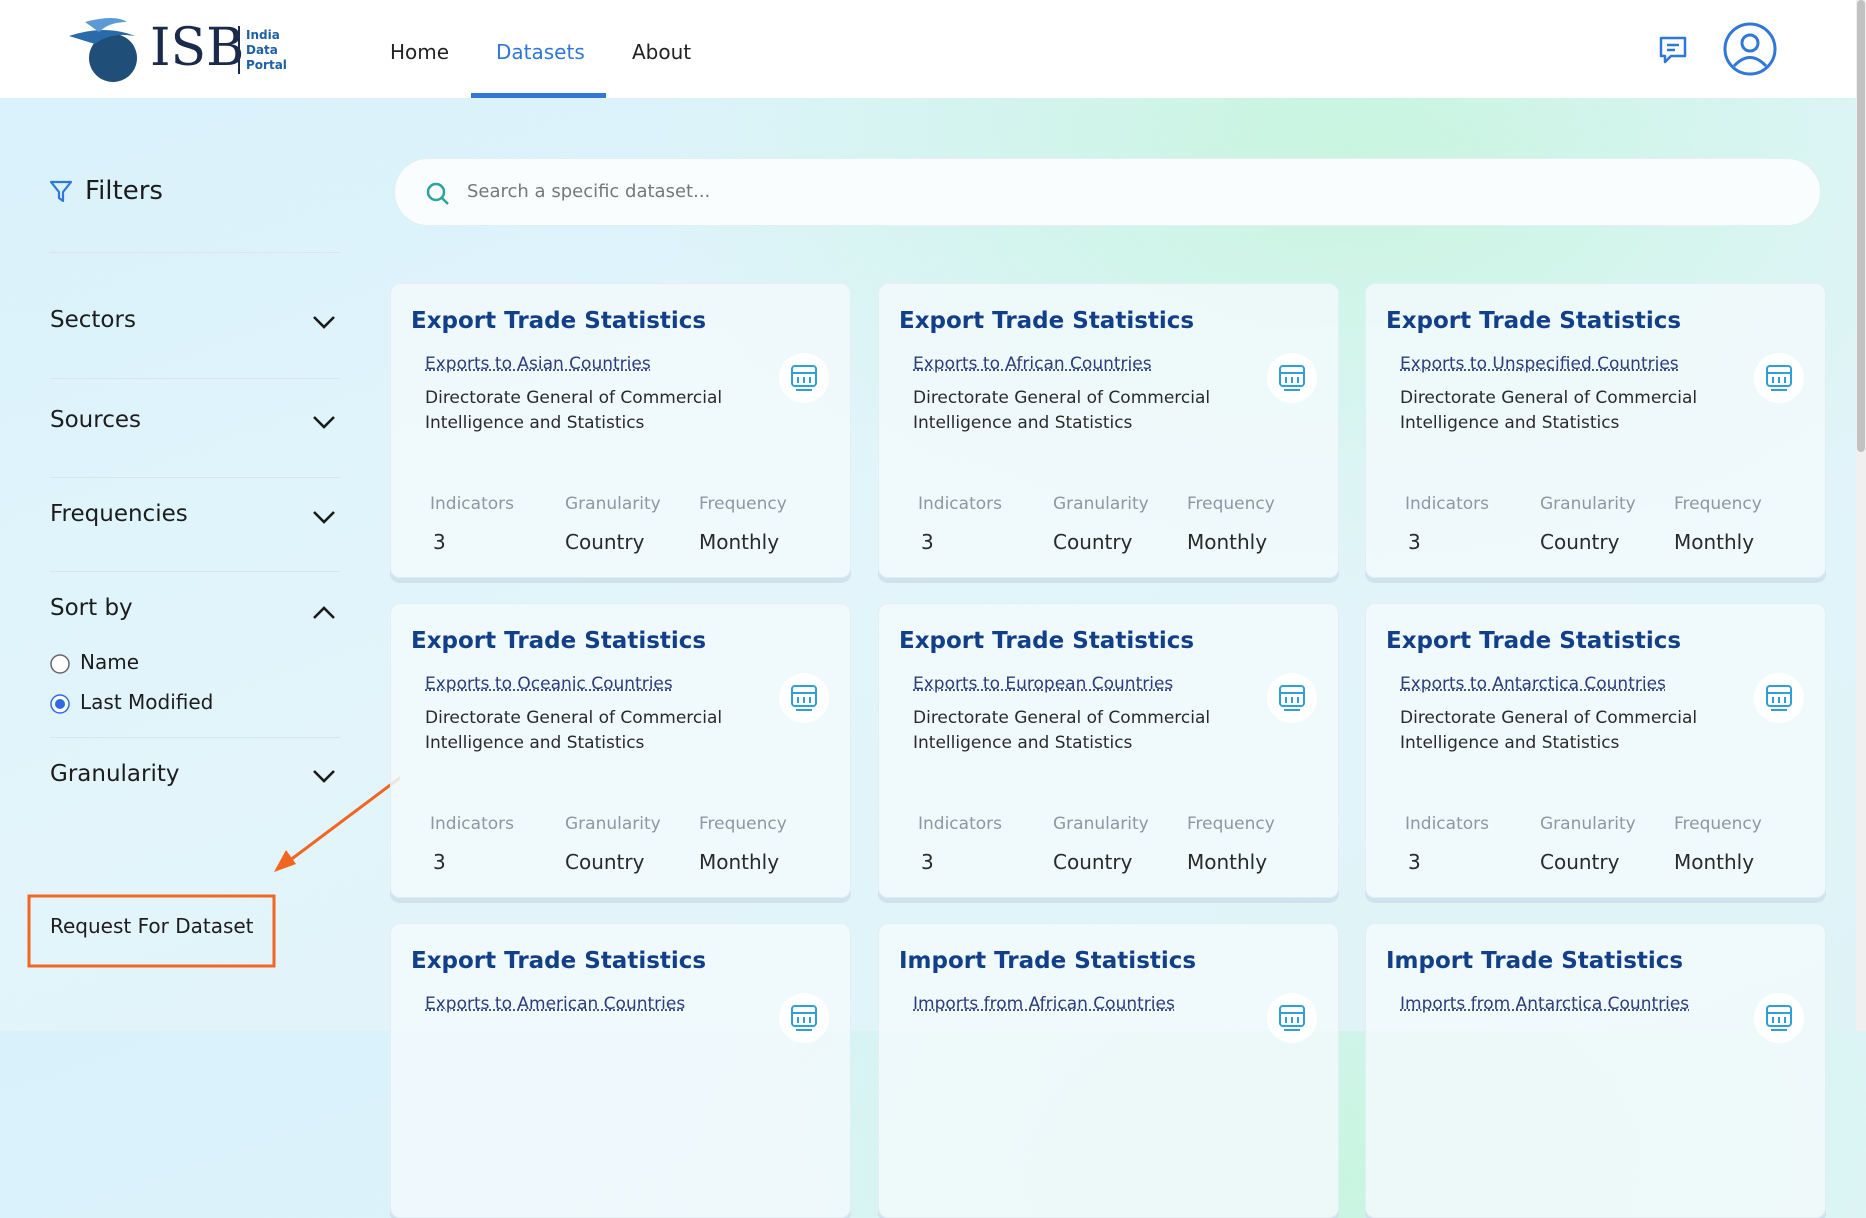 The image size is (1866, 1218). Describe the element at coordinates (119, 514) in the screenshot. I see `filter-heading: Frequencies` at that location.